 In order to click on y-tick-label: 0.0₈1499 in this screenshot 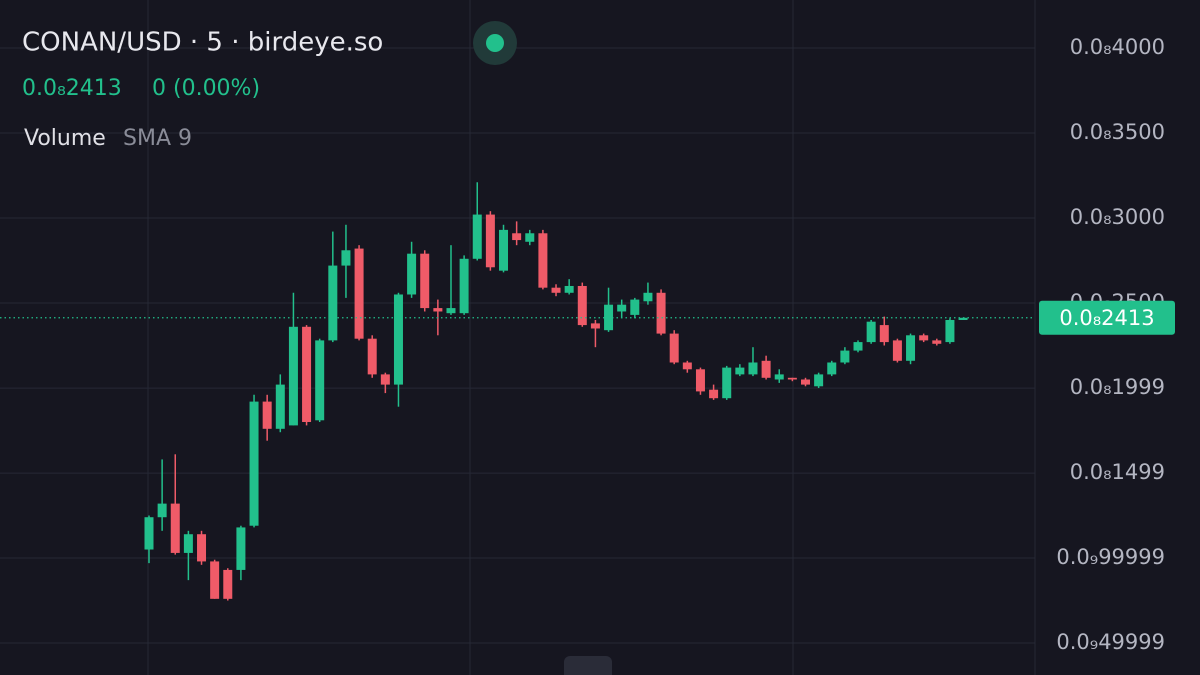, I will do `click(1117, 472)`.